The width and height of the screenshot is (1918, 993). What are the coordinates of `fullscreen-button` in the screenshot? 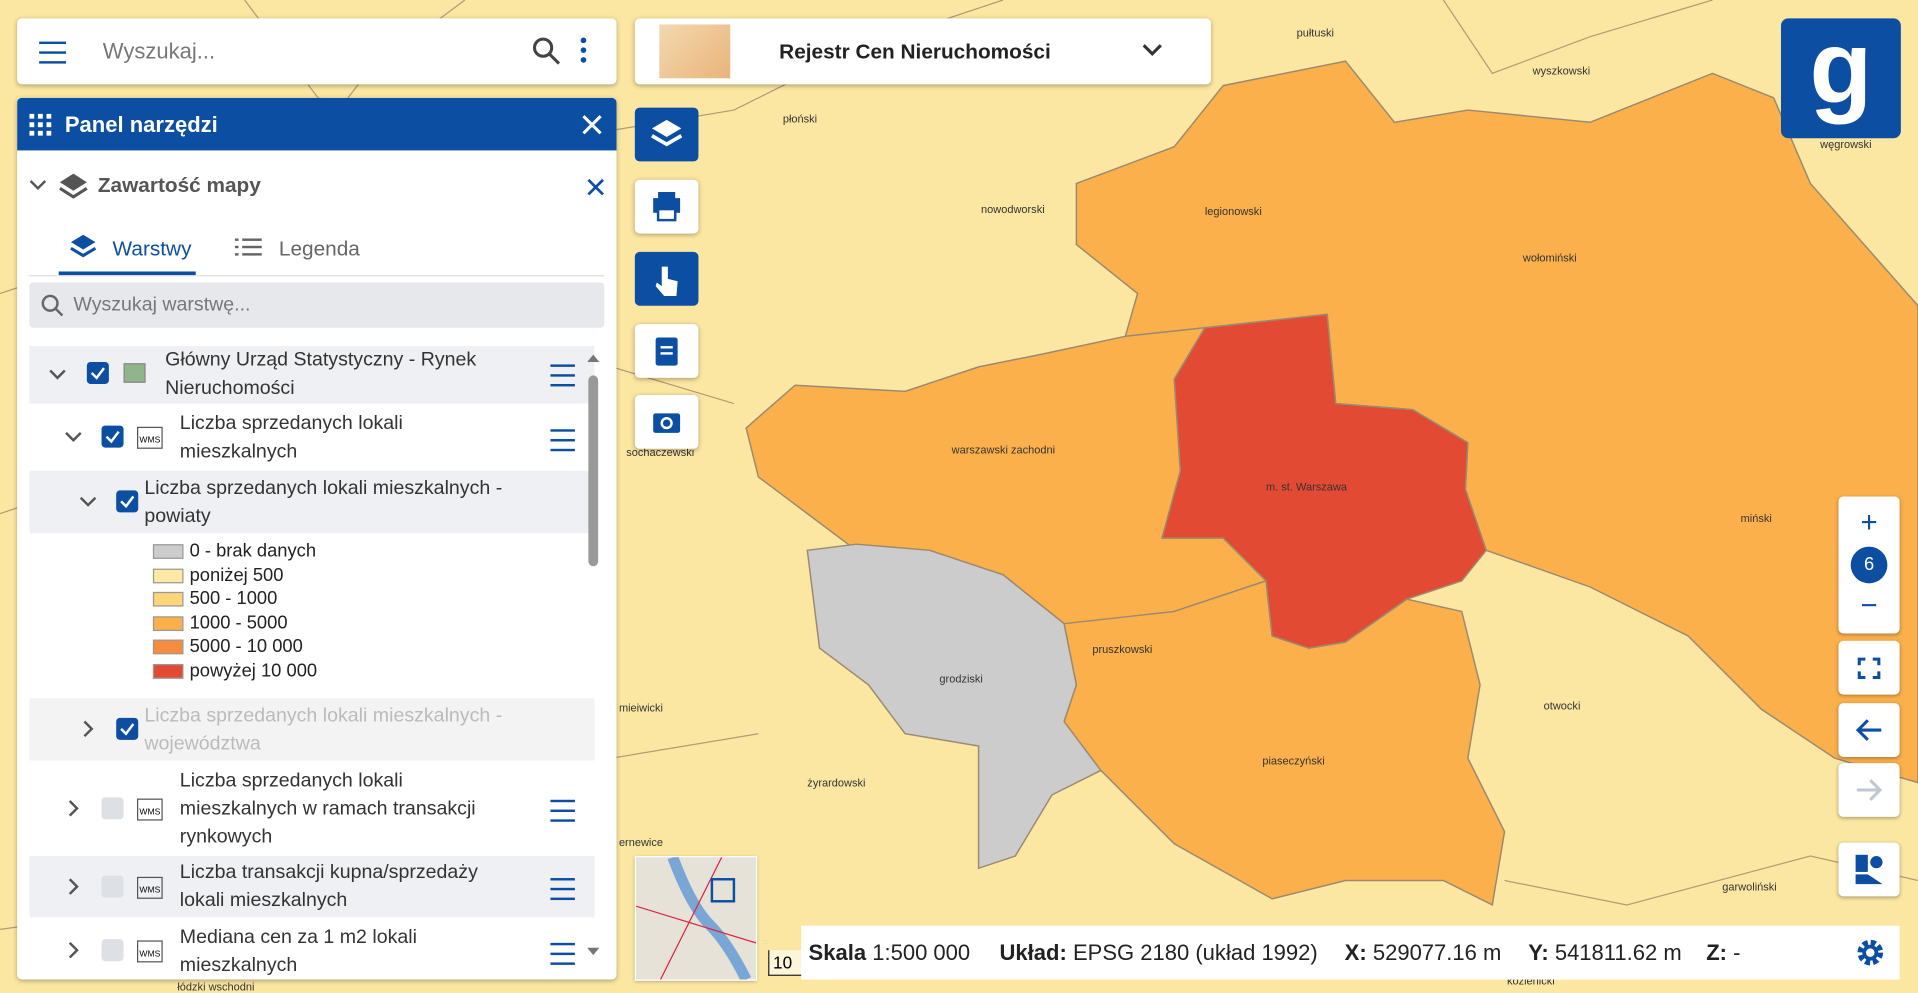 It's located at (1869, 667).